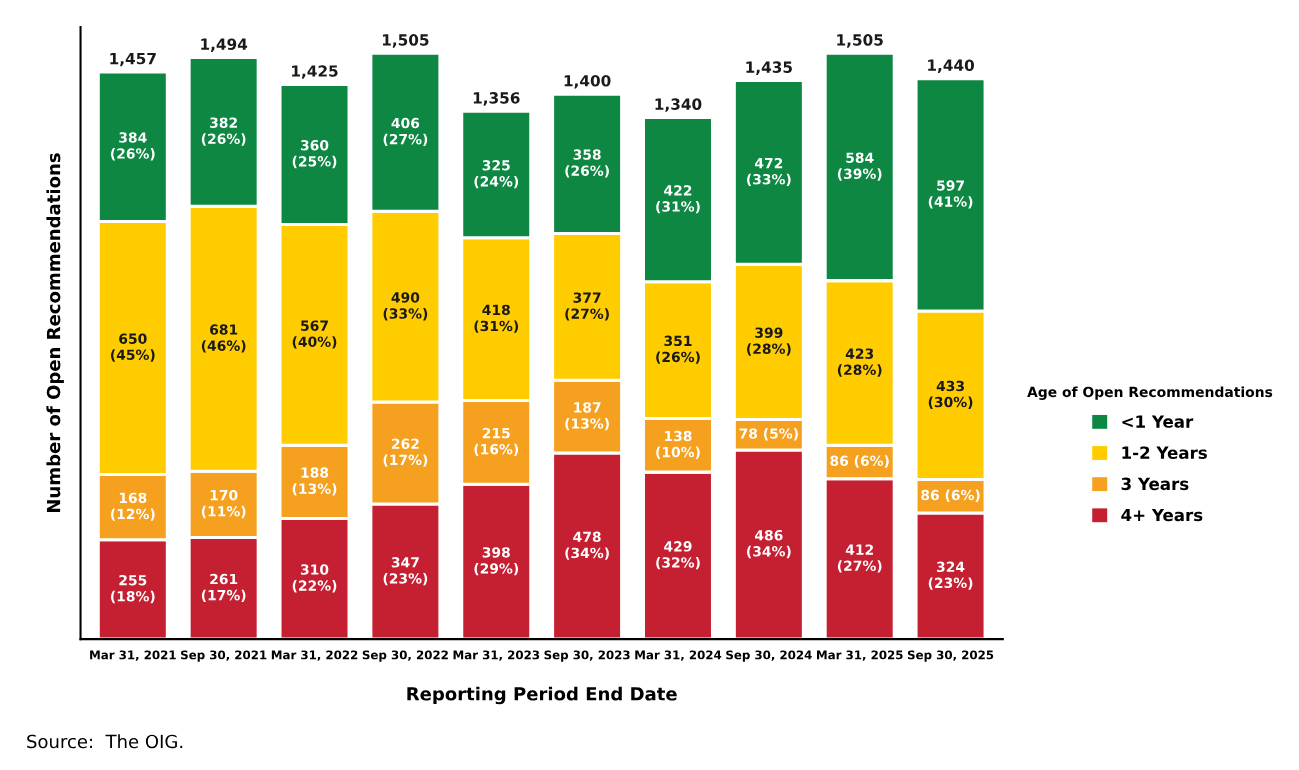 This screenshot has width=1299, height=770. I want to click on legend-title: Age of Open Recommendations, so click(1150, 393).